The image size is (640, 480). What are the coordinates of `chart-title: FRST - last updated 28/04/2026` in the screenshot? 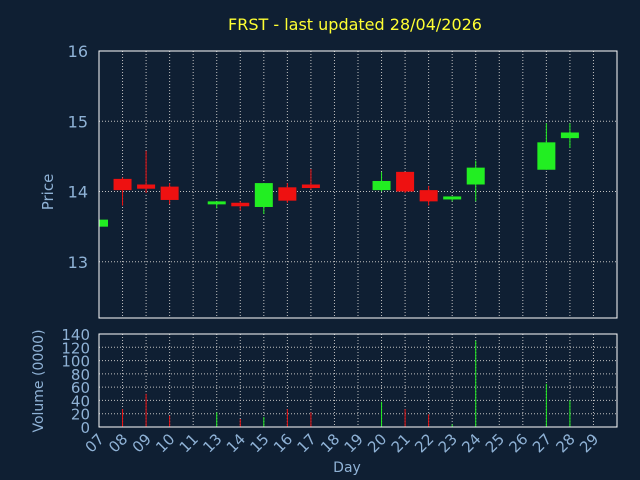 It's located at (355, 24).